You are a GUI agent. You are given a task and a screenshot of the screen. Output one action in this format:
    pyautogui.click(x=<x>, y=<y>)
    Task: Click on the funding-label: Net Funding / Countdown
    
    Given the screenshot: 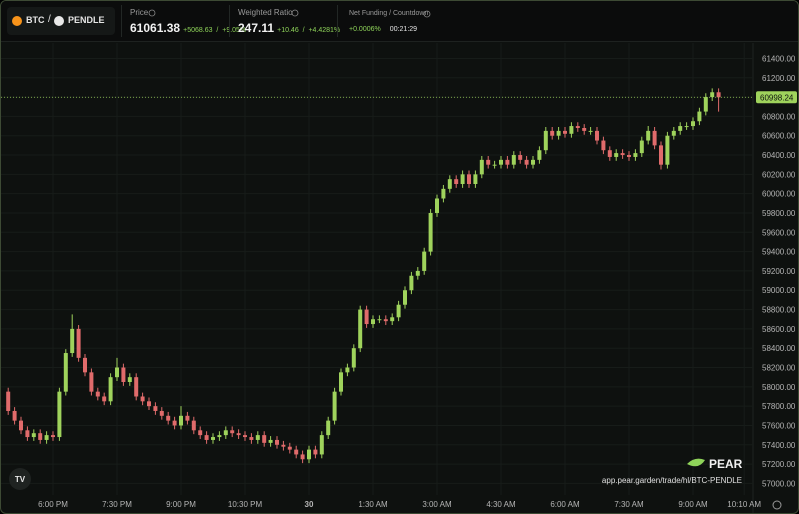 What is the action you would take?
    pyautogui.click(x=389, y=13)
    